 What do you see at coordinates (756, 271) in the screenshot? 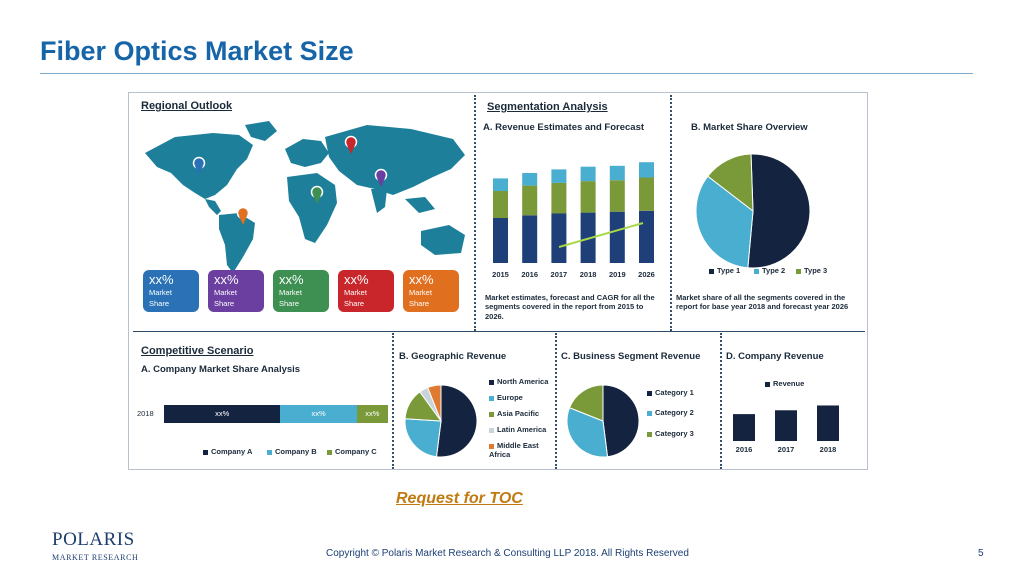
I see `share-legend-swatch` at bounding box center [756, 271].